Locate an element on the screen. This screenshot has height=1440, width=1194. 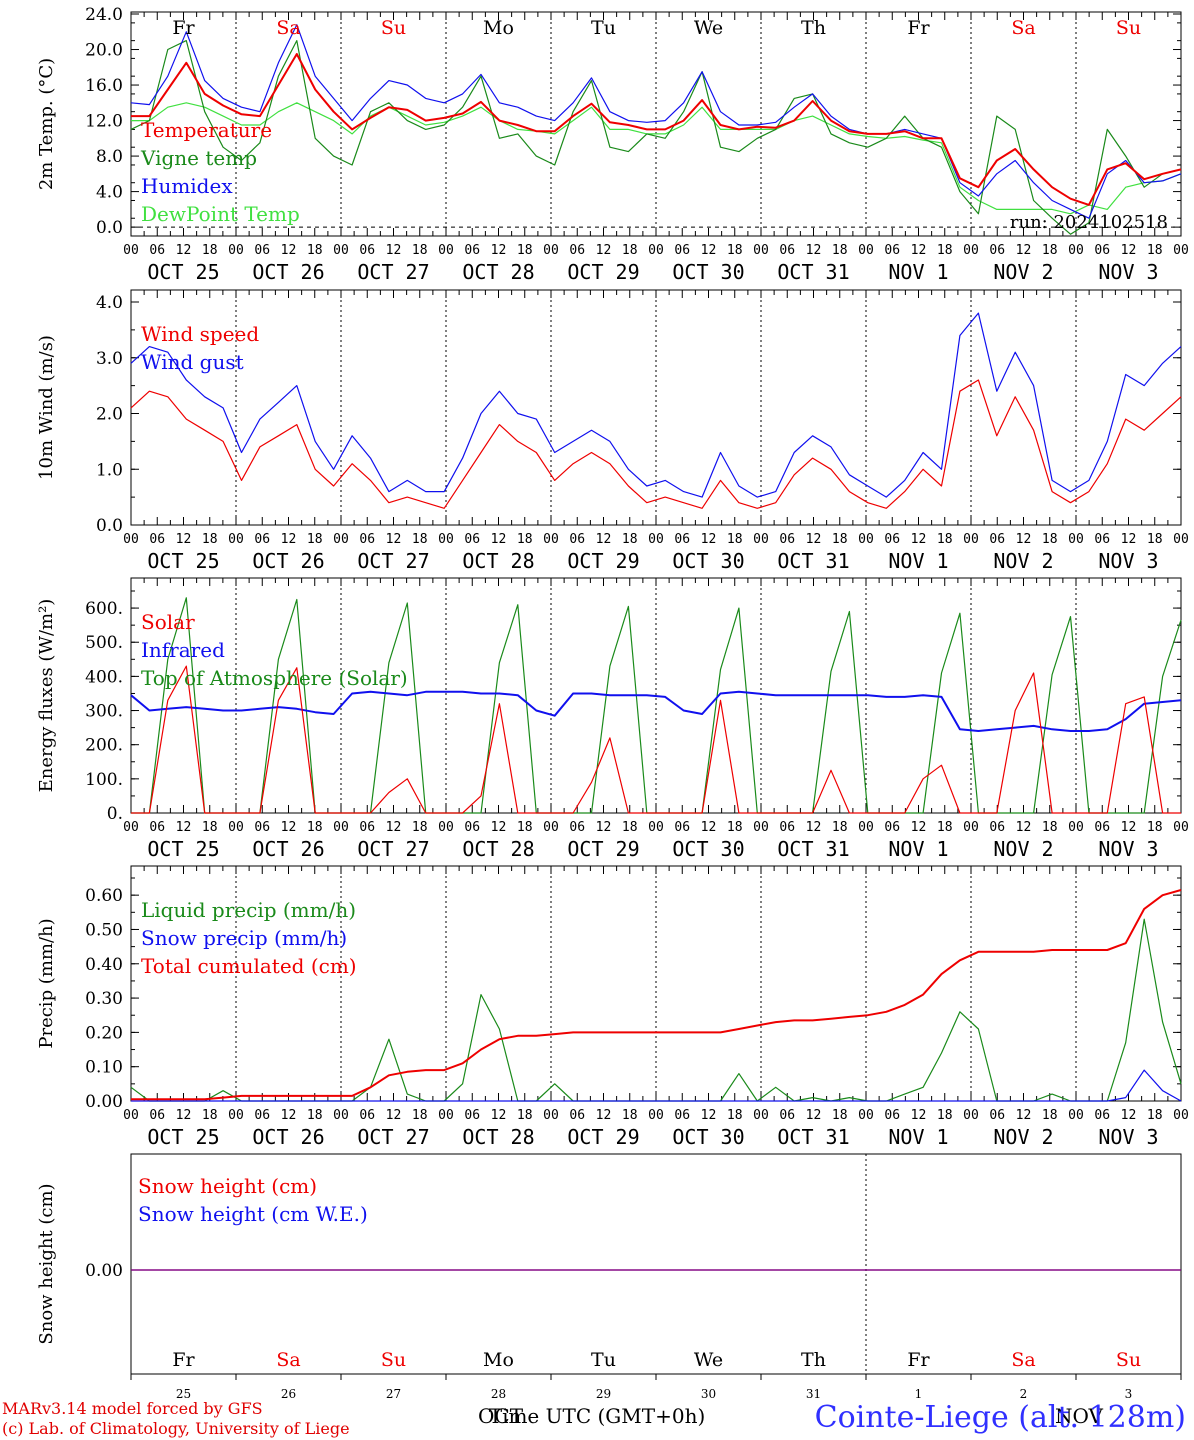
series-line-vigne-temp is located at coordinates (656, 137).